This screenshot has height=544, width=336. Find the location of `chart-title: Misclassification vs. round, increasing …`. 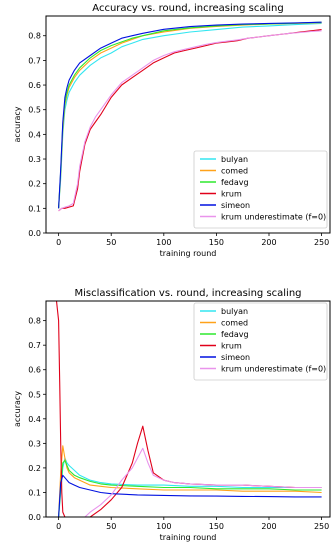

chart-title: Misclassification vs. round, increasing … is located at coordinates (187, 293).